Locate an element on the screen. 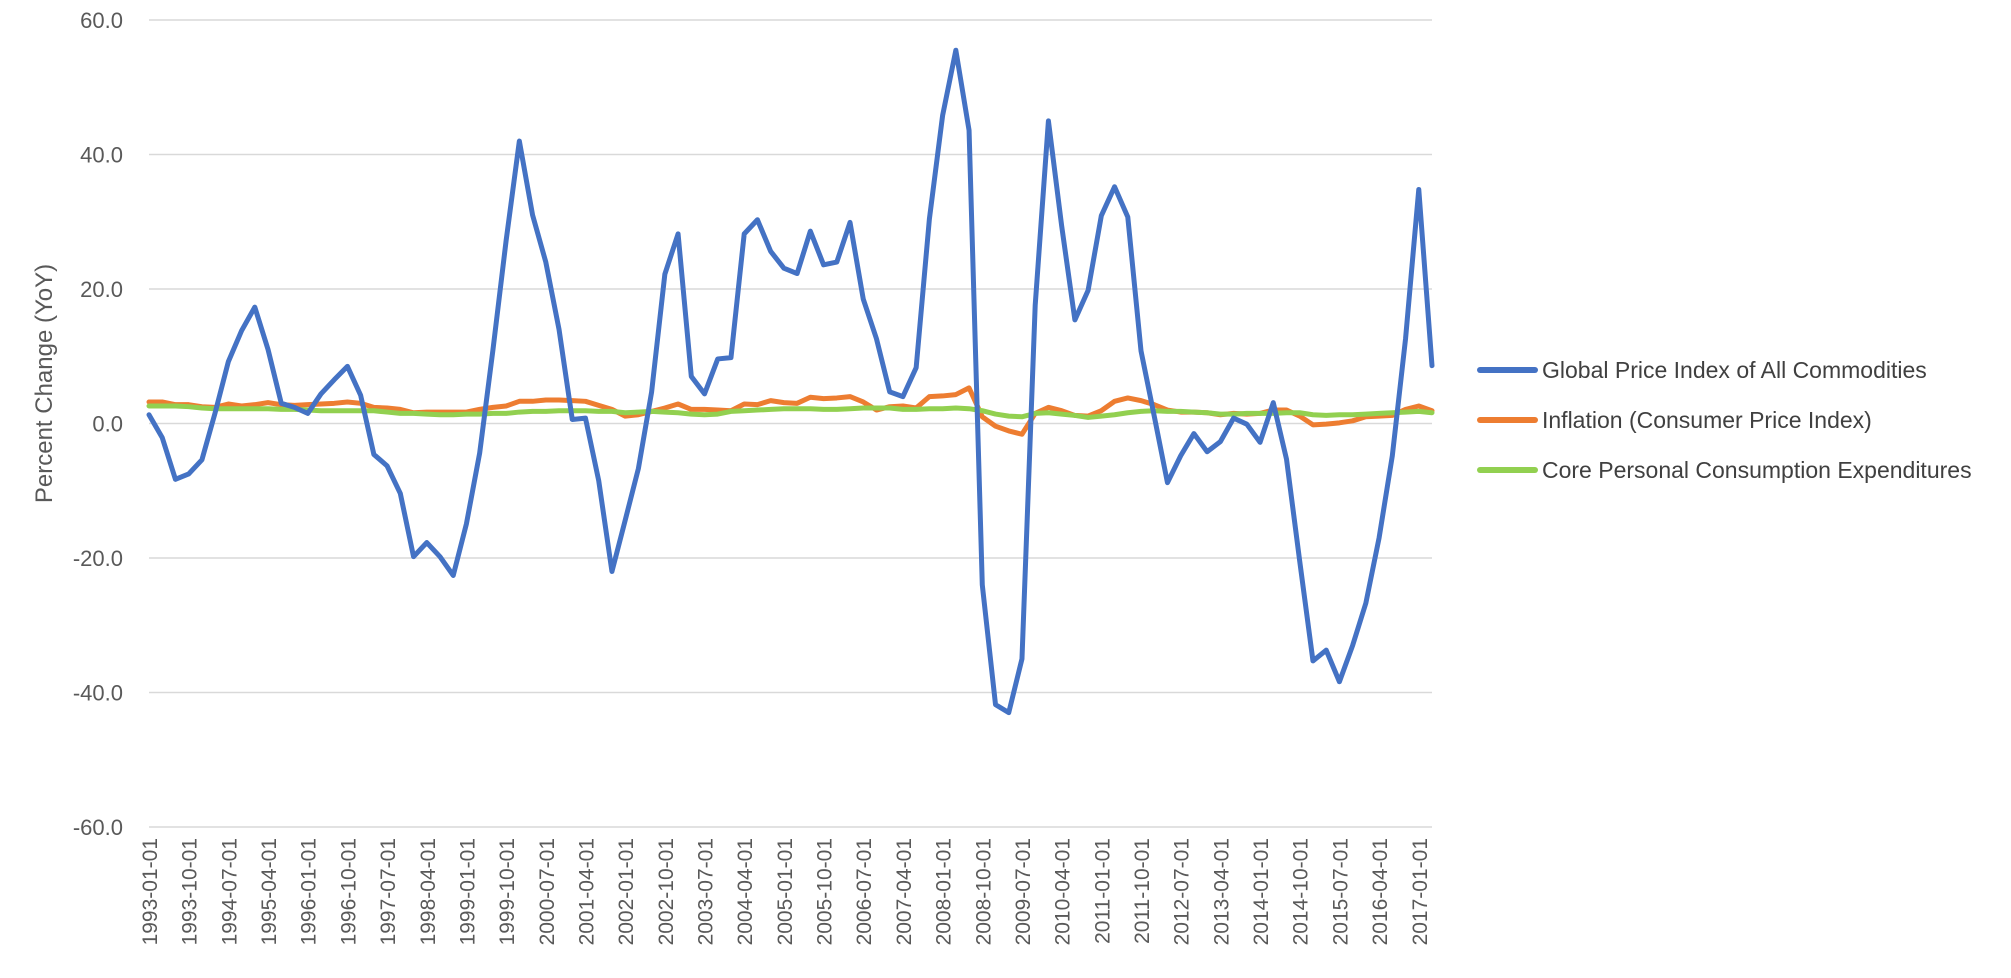 The width and height of the screenshot is (2011, 978). x-tick-label: 2001-04-01 is located at coordinates (586, 891).